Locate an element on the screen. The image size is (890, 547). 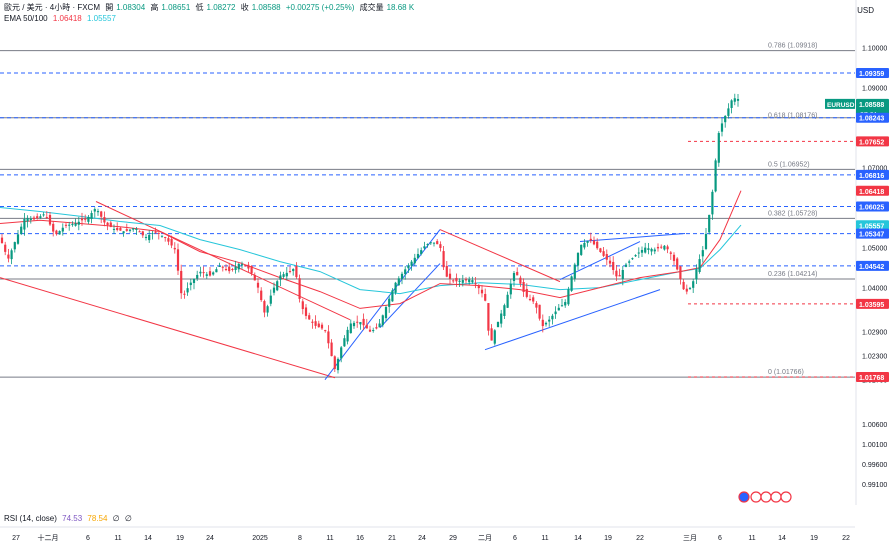
x-tick-label: 21 is located at coordinates (392, 538).